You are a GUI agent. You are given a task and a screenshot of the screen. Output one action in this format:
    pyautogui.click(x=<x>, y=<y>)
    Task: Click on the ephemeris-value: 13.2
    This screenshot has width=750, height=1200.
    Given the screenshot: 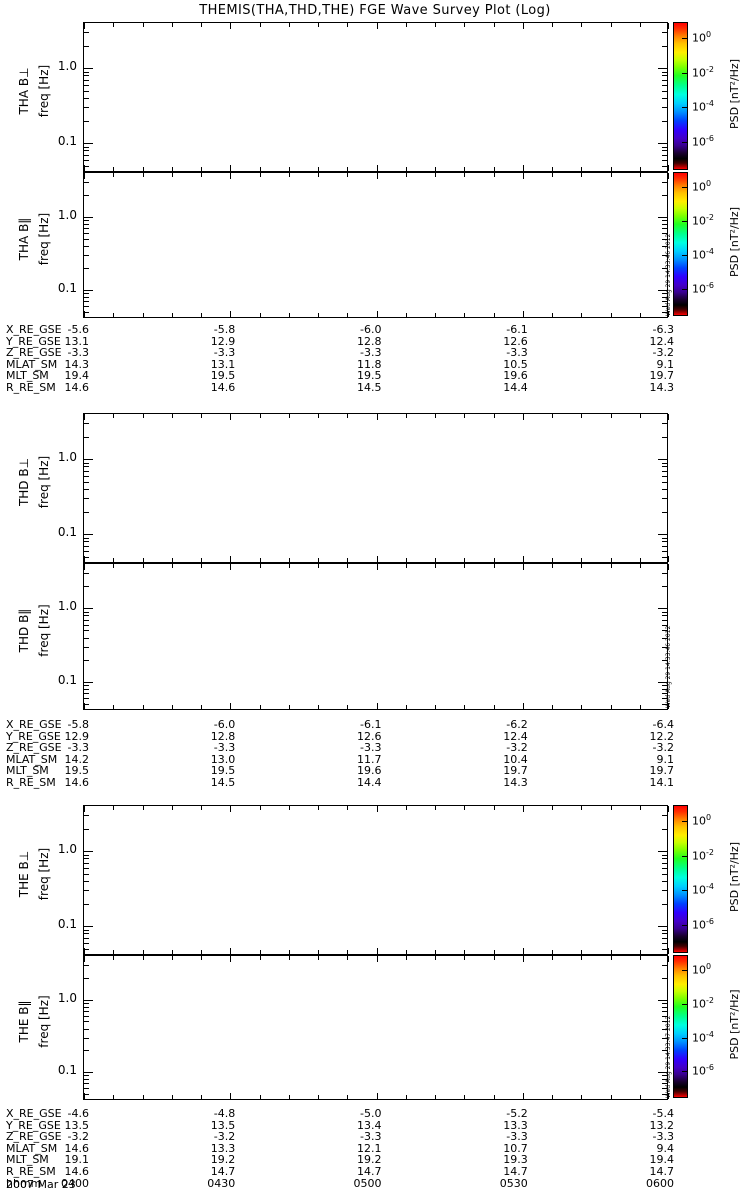 What is the action you would take?
    pyautogui.click(x=662, y=1125)
    